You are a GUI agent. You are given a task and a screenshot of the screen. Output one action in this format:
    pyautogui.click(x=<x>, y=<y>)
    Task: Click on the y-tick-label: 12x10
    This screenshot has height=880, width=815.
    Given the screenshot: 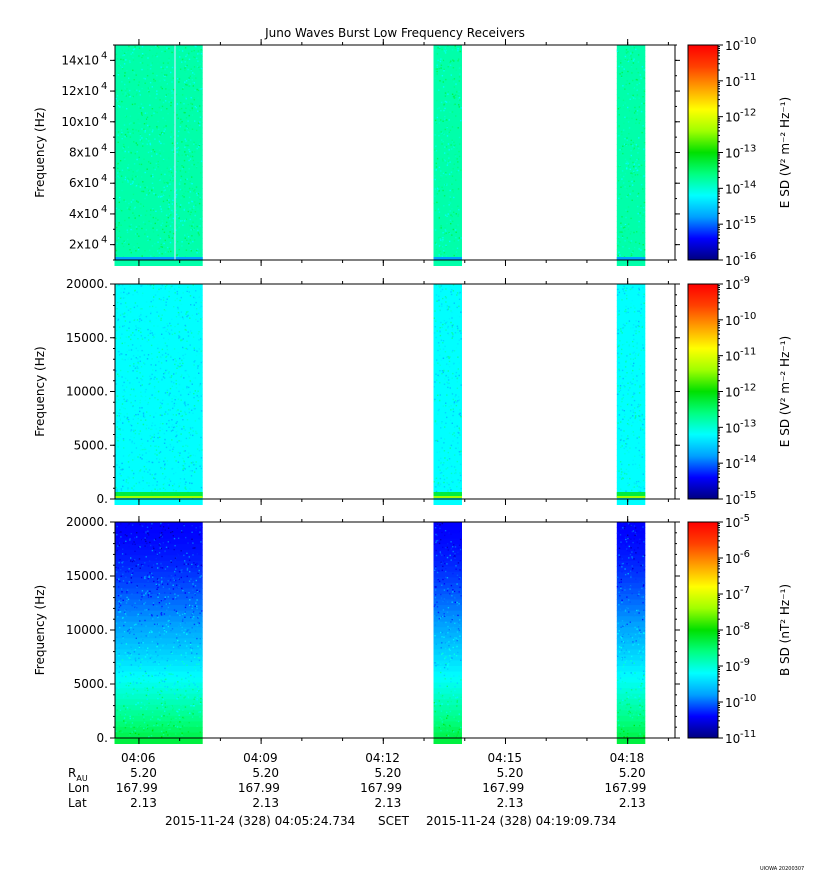 What is the action you would take?
    pyautogui.click(x=80, y=91)
    